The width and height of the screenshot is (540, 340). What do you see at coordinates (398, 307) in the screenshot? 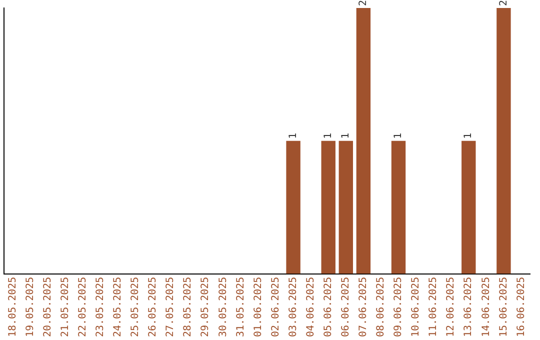
I see `x-tick-label: 09.06.2025` at bounding box center [398, 307].